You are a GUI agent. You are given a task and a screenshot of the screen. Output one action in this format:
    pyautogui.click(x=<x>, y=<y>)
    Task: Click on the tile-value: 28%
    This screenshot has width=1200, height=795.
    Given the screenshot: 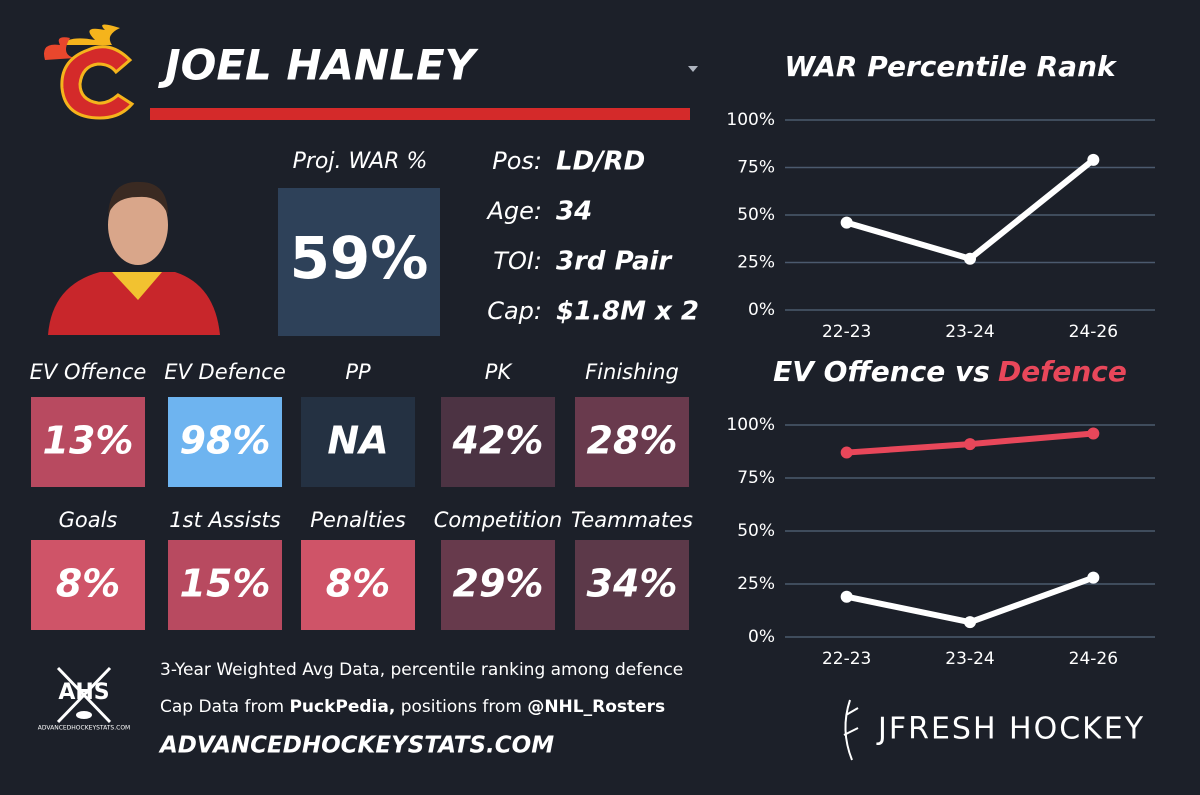 What is the action you would take?
    pyautogui.click(x=632, y=441)
    